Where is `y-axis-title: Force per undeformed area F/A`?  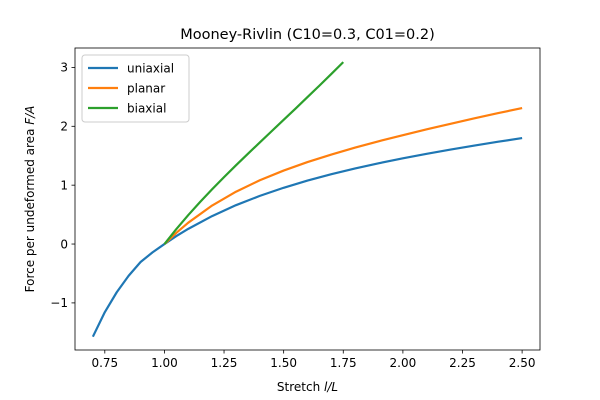
y-axis-title: Force per undeformed area F/A is located at coordinates (30, 199).